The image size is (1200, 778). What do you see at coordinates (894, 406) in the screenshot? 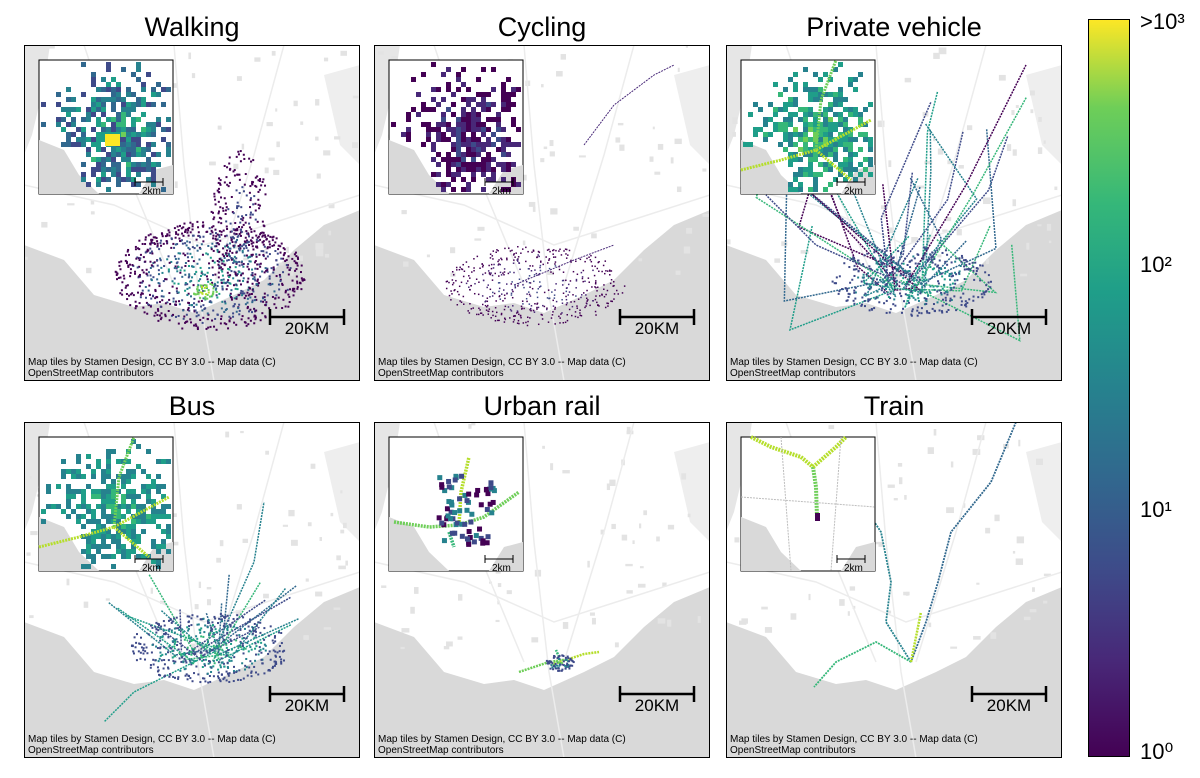
I see `panel-title-train: Train` at bounding box center [894, 406].